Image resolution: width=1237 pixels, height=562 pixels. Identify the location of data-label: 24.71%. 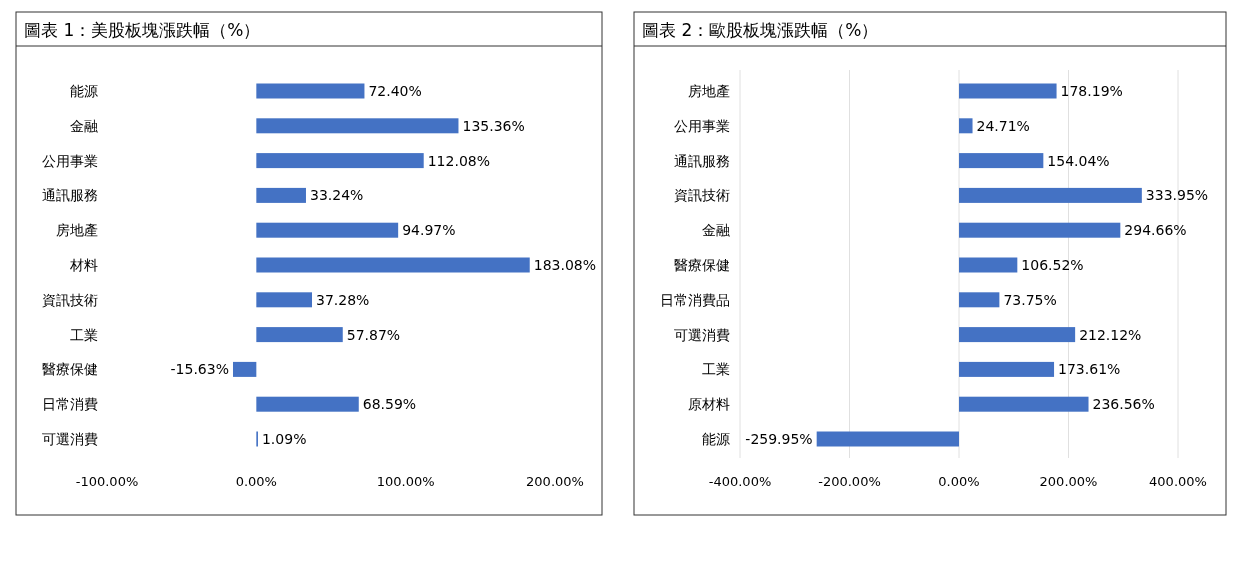
(1003, 125).